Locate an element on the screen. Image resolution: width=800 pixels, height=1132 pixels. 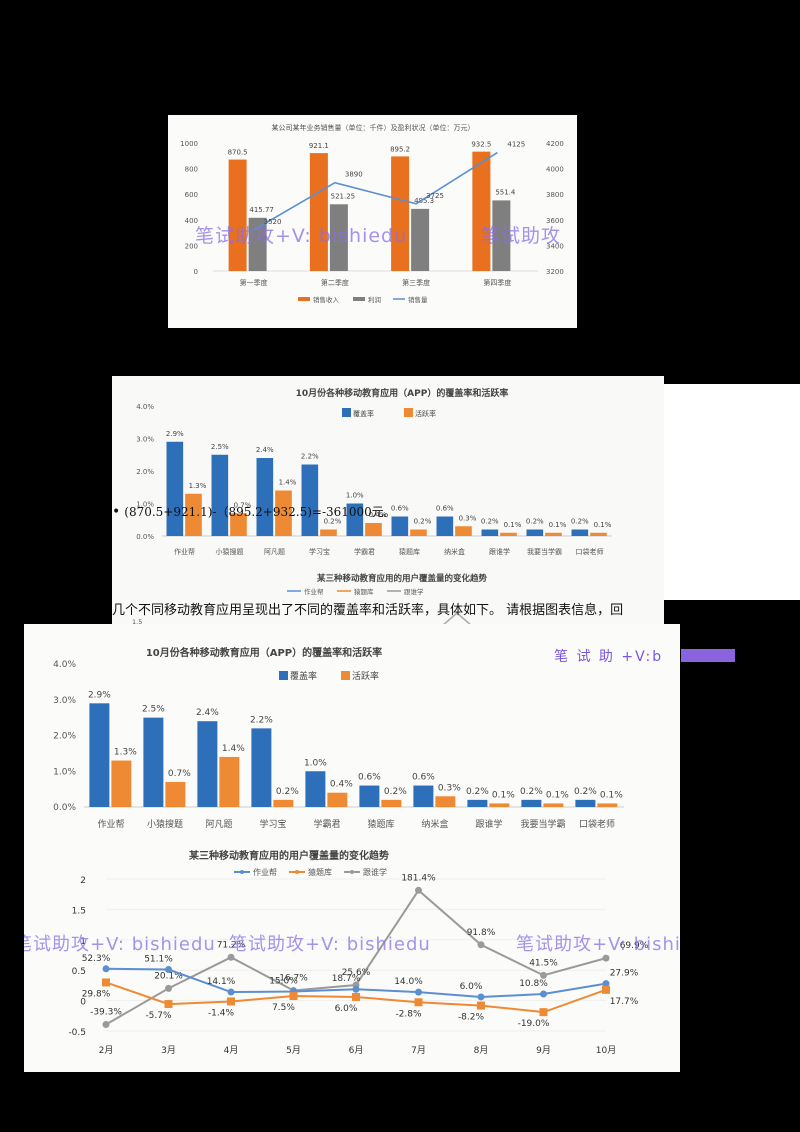
svg-text: 2.2% is located at coordinates (310, 457).